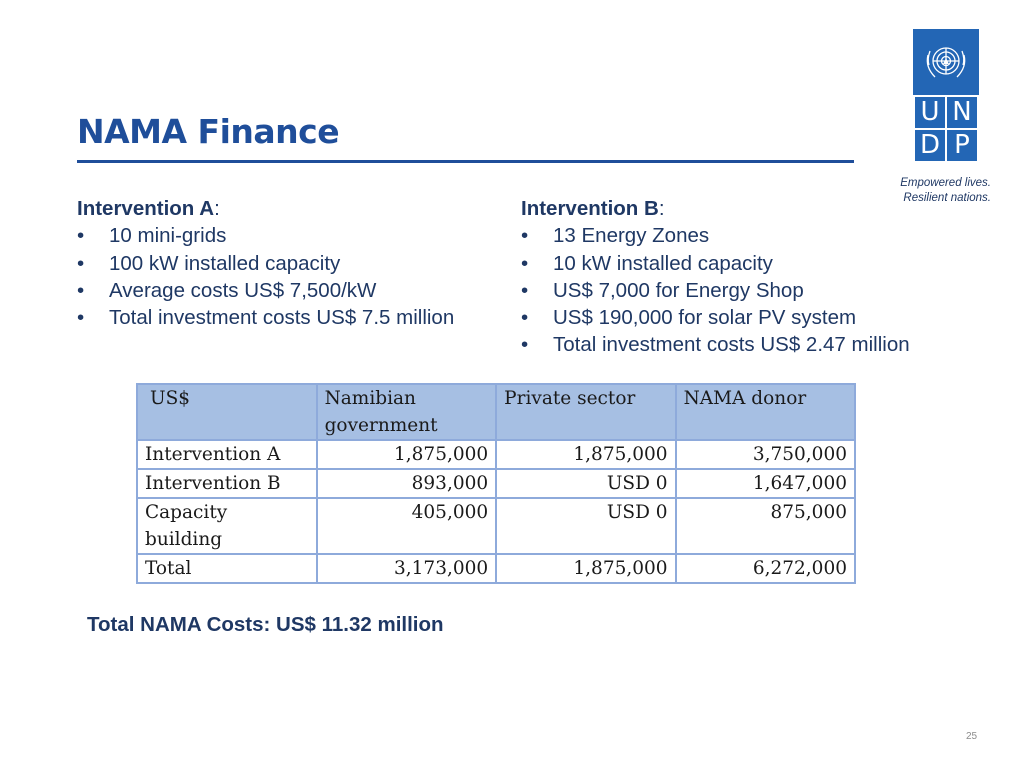 The width and height of the screenshot is (1024, 768). Describe the element at coordinates (647, 263) in the screenshot. I see `list-item: • 10 kW installed capacity` at that location.